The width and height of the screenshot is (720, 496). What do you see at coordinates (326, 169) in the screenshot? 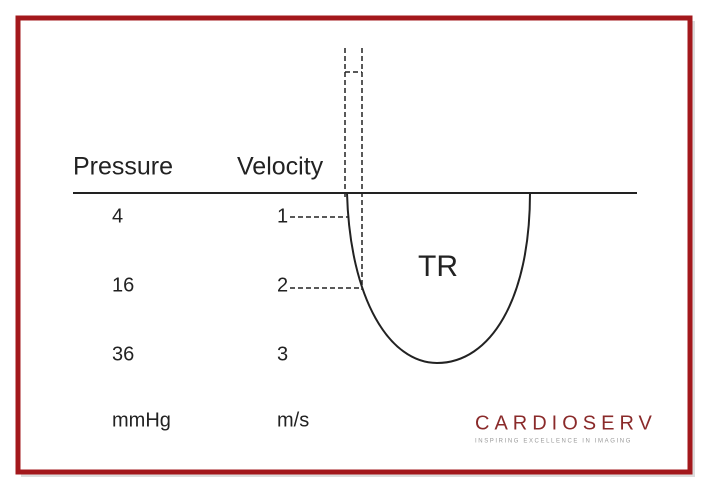
I see `guide-lines` at bounding box center [326, 169].